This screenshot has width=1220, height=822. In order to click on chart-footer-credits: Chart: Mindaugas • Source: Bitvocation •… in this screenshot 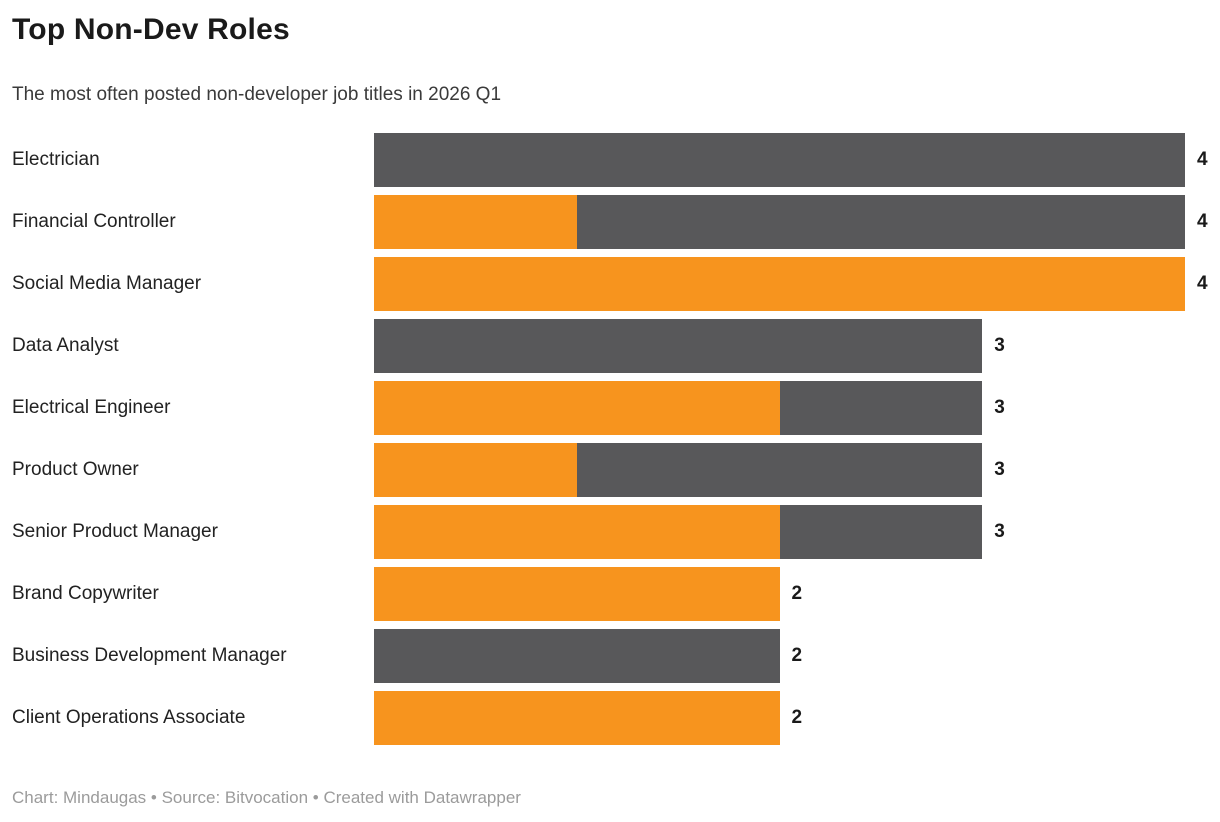, I will do `click(266, 797)`.